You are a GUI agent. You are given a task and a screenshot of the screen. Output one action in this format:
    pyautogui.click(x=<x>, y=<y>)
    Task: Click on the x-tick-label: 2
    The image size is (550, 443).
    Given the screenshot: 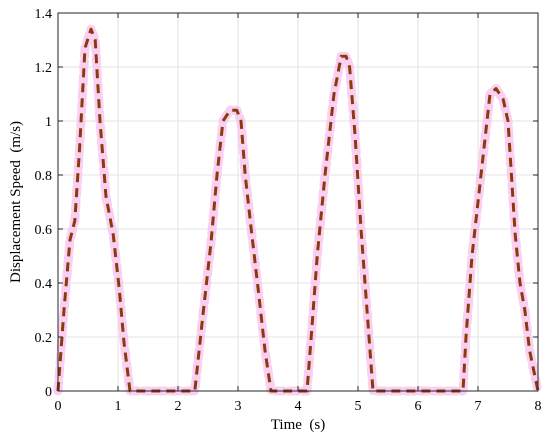 What is the action you would take?
    pyautogui.click(x=178, y=406)
    